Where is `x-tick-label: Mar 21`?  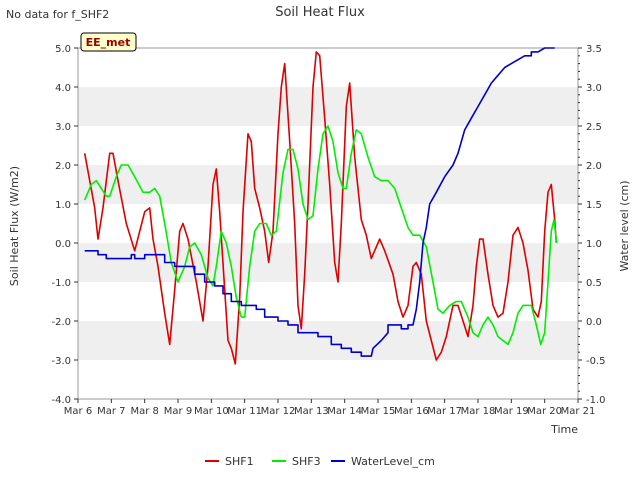 x-tick-label: Mar 21 is located at coordinates (578, 411).